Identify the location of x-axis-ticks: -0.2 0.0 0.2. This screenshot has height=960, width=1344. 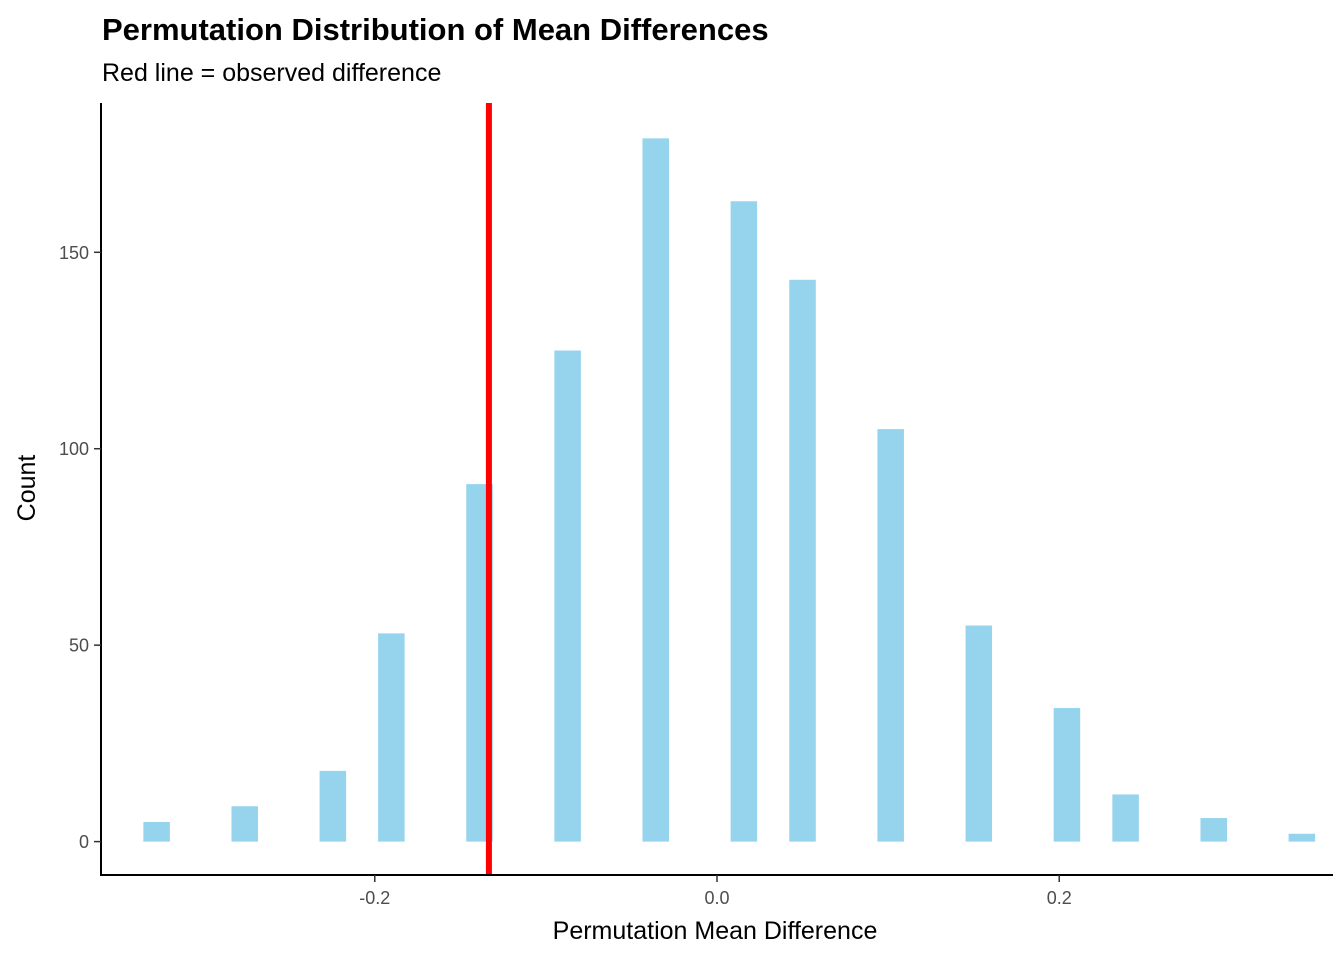
(715, 891).